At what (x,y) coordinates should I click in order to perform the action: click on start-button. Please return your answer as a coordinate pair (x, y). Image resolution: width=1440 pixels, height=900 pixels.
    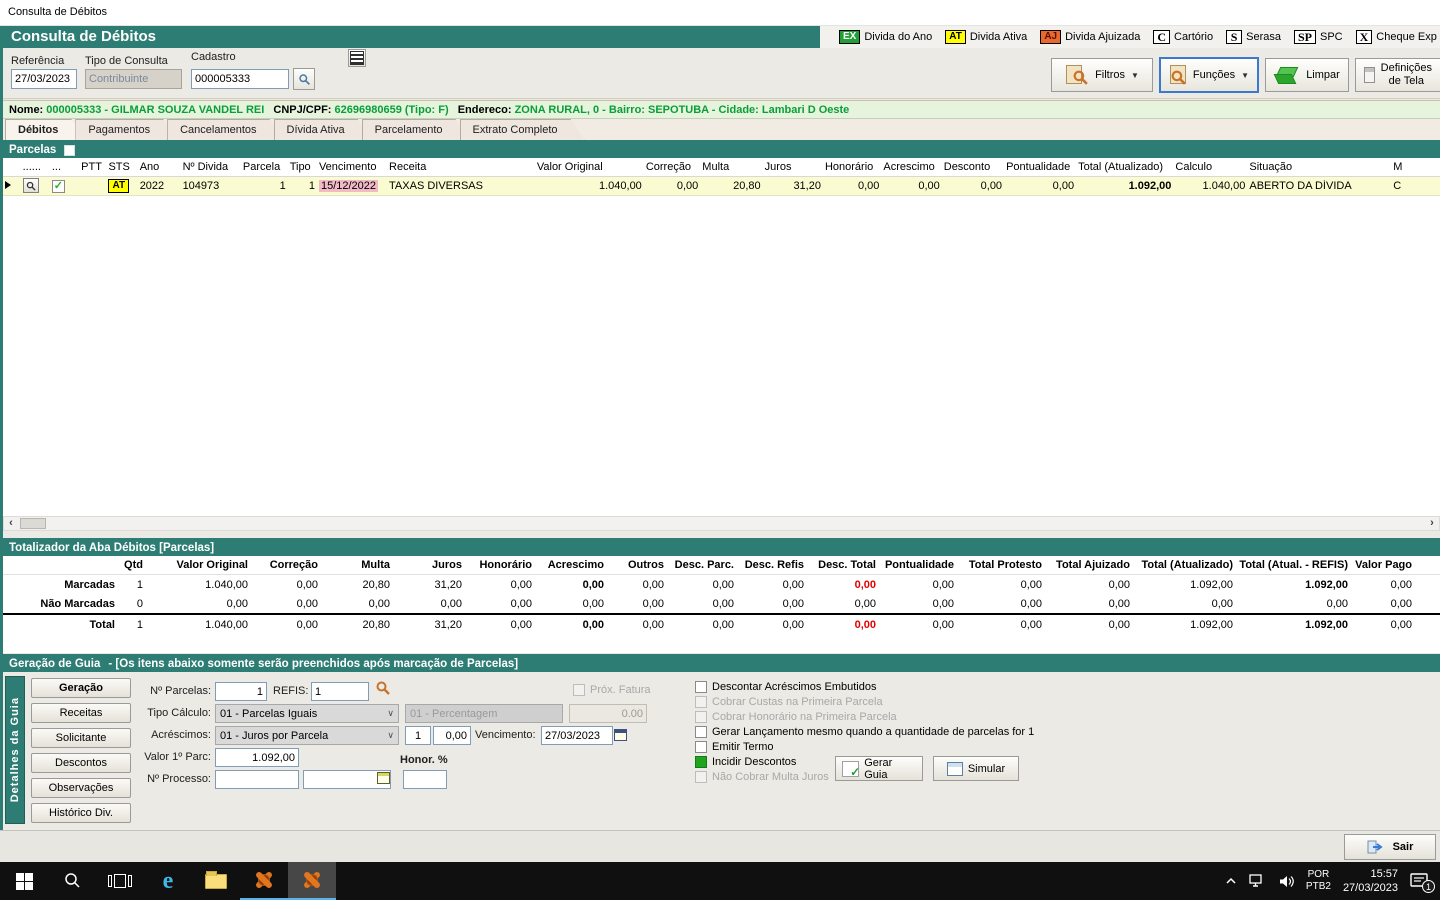
    Looking at the image, I should click on (24, 881).